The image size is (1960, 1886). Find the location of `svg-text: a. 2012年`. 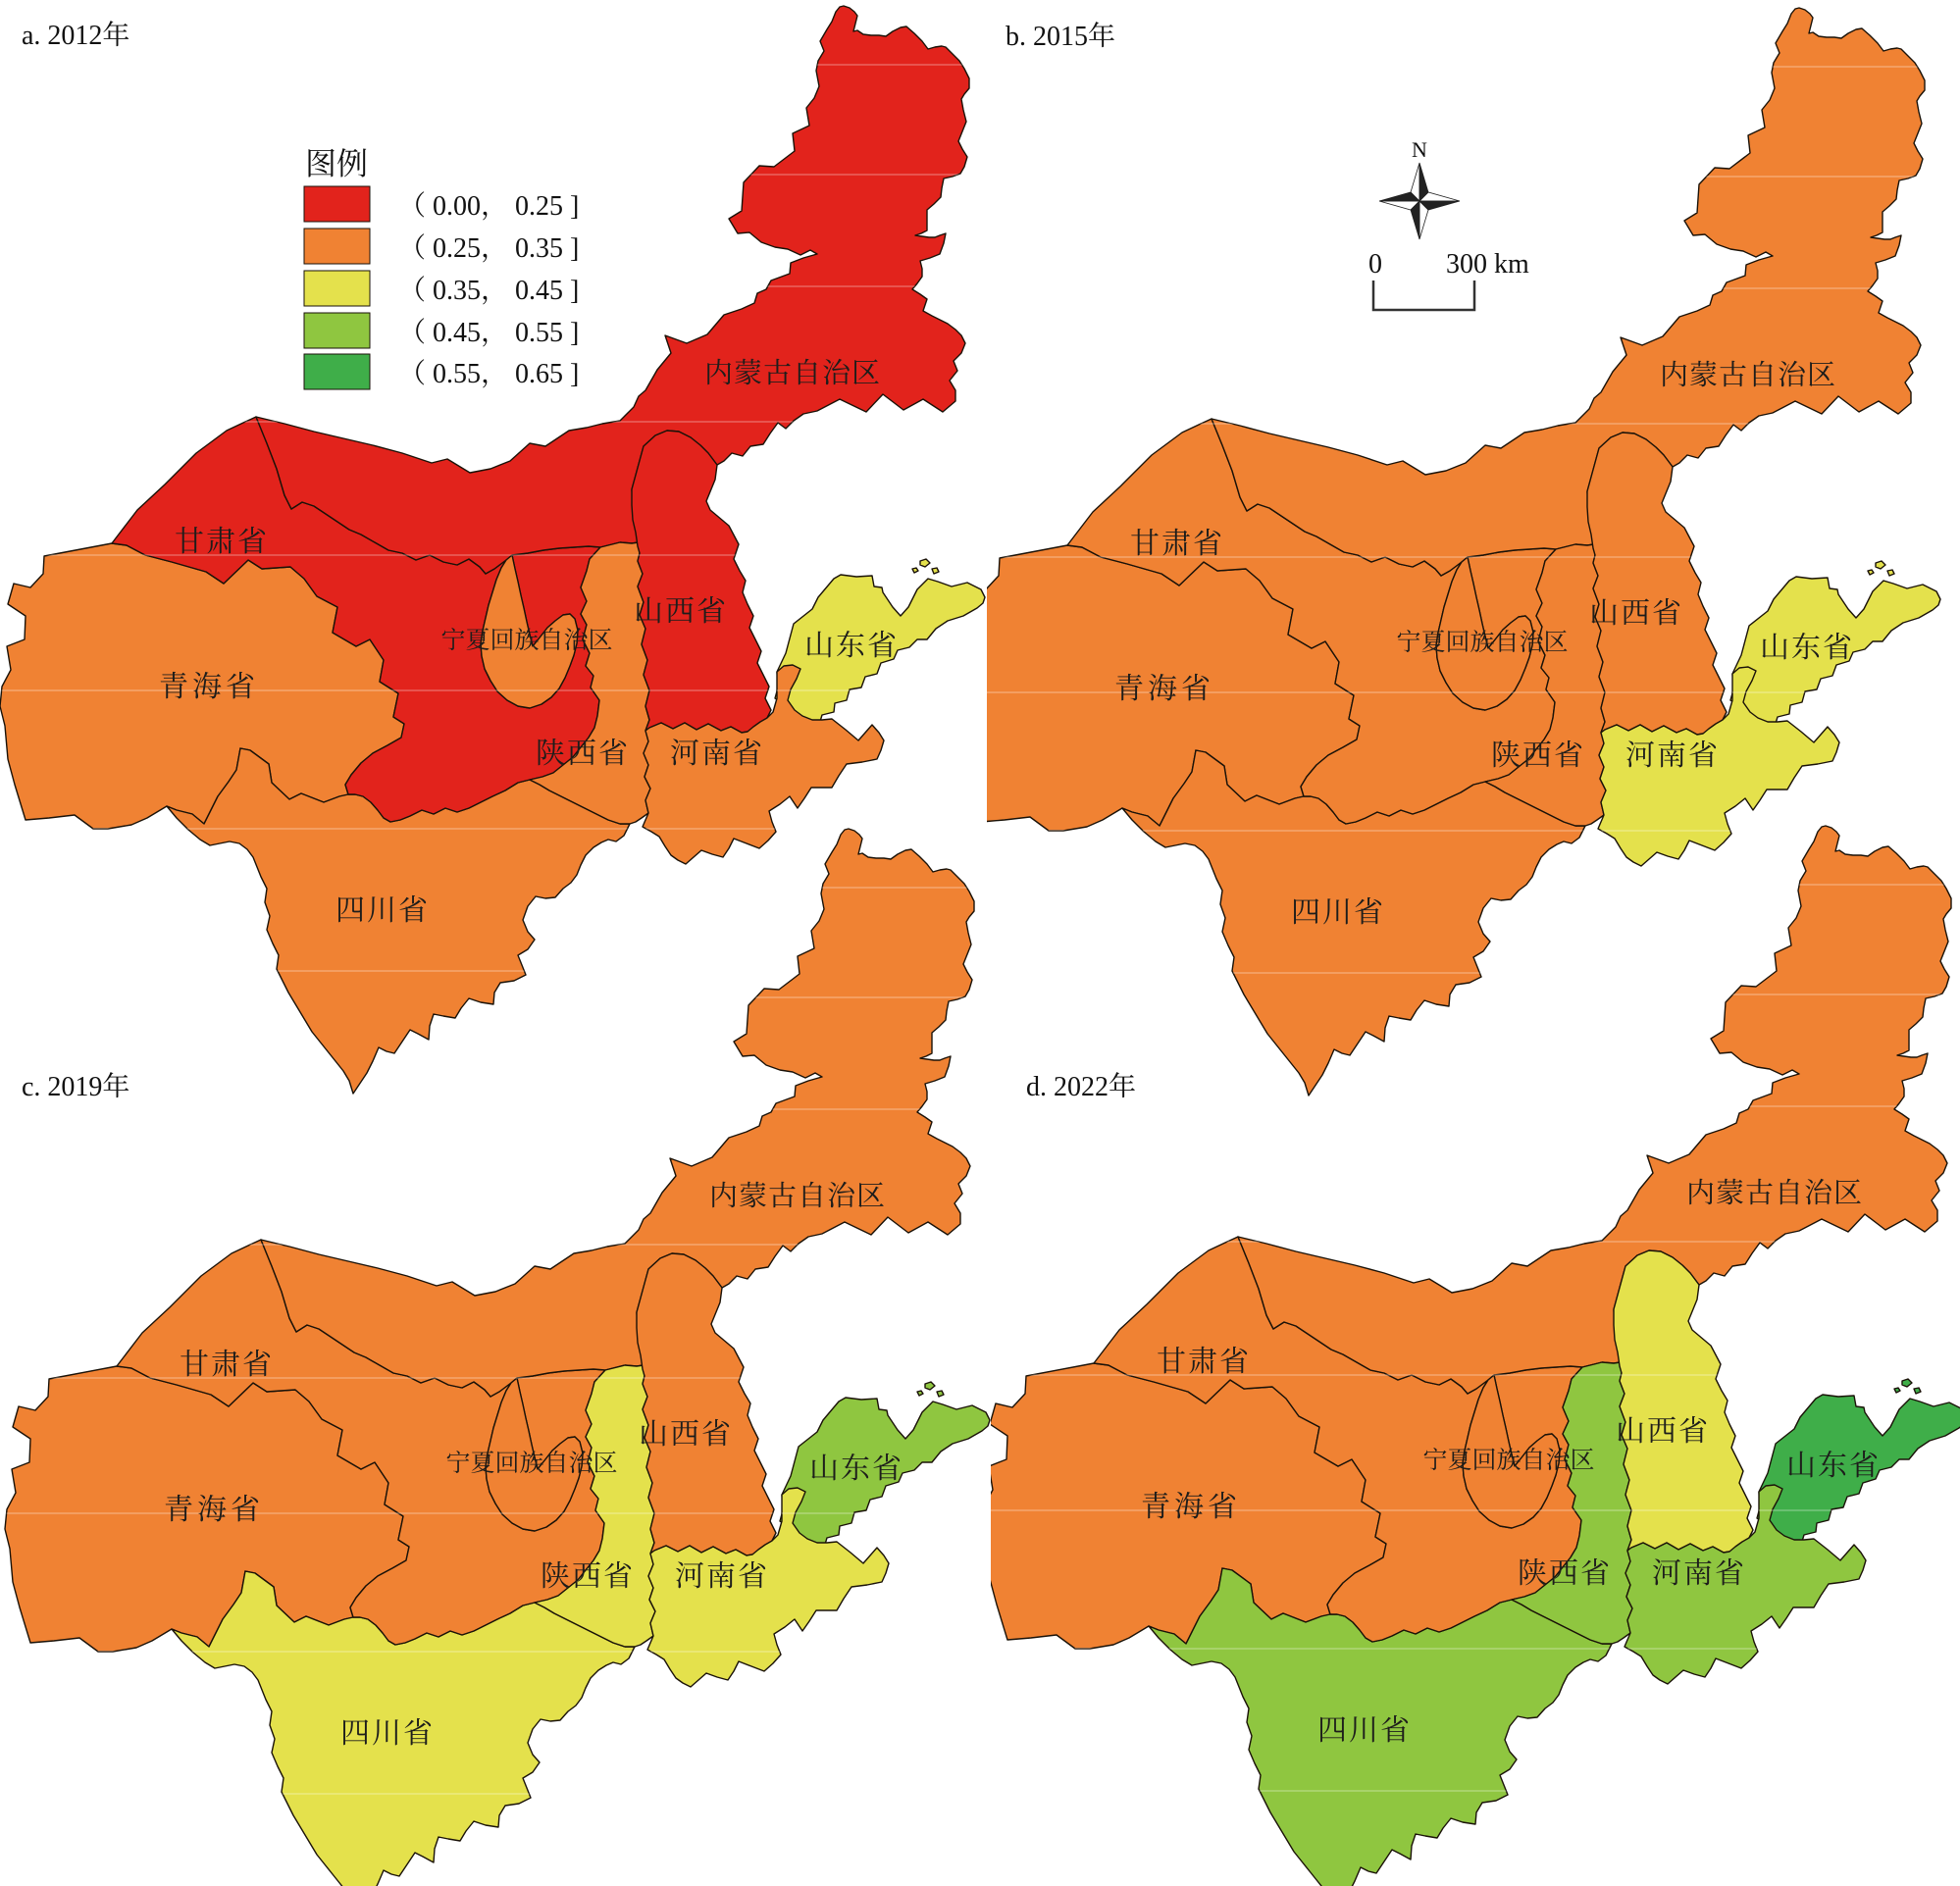

svg-text: a. 2012年 is located at coordinates (75, 36).